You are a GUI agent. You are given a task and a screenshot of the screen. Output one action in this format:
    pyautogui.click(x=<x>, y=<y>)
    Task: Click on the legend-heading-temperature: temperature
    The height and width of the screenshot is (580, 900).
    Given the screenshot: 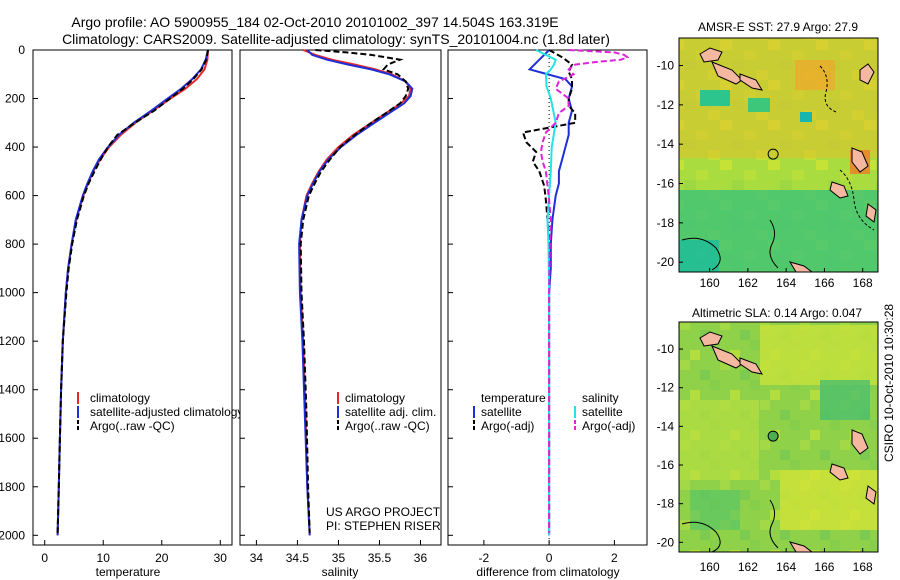 What is the action you would take?
    pyautogui.click(x=513, y=398)
    